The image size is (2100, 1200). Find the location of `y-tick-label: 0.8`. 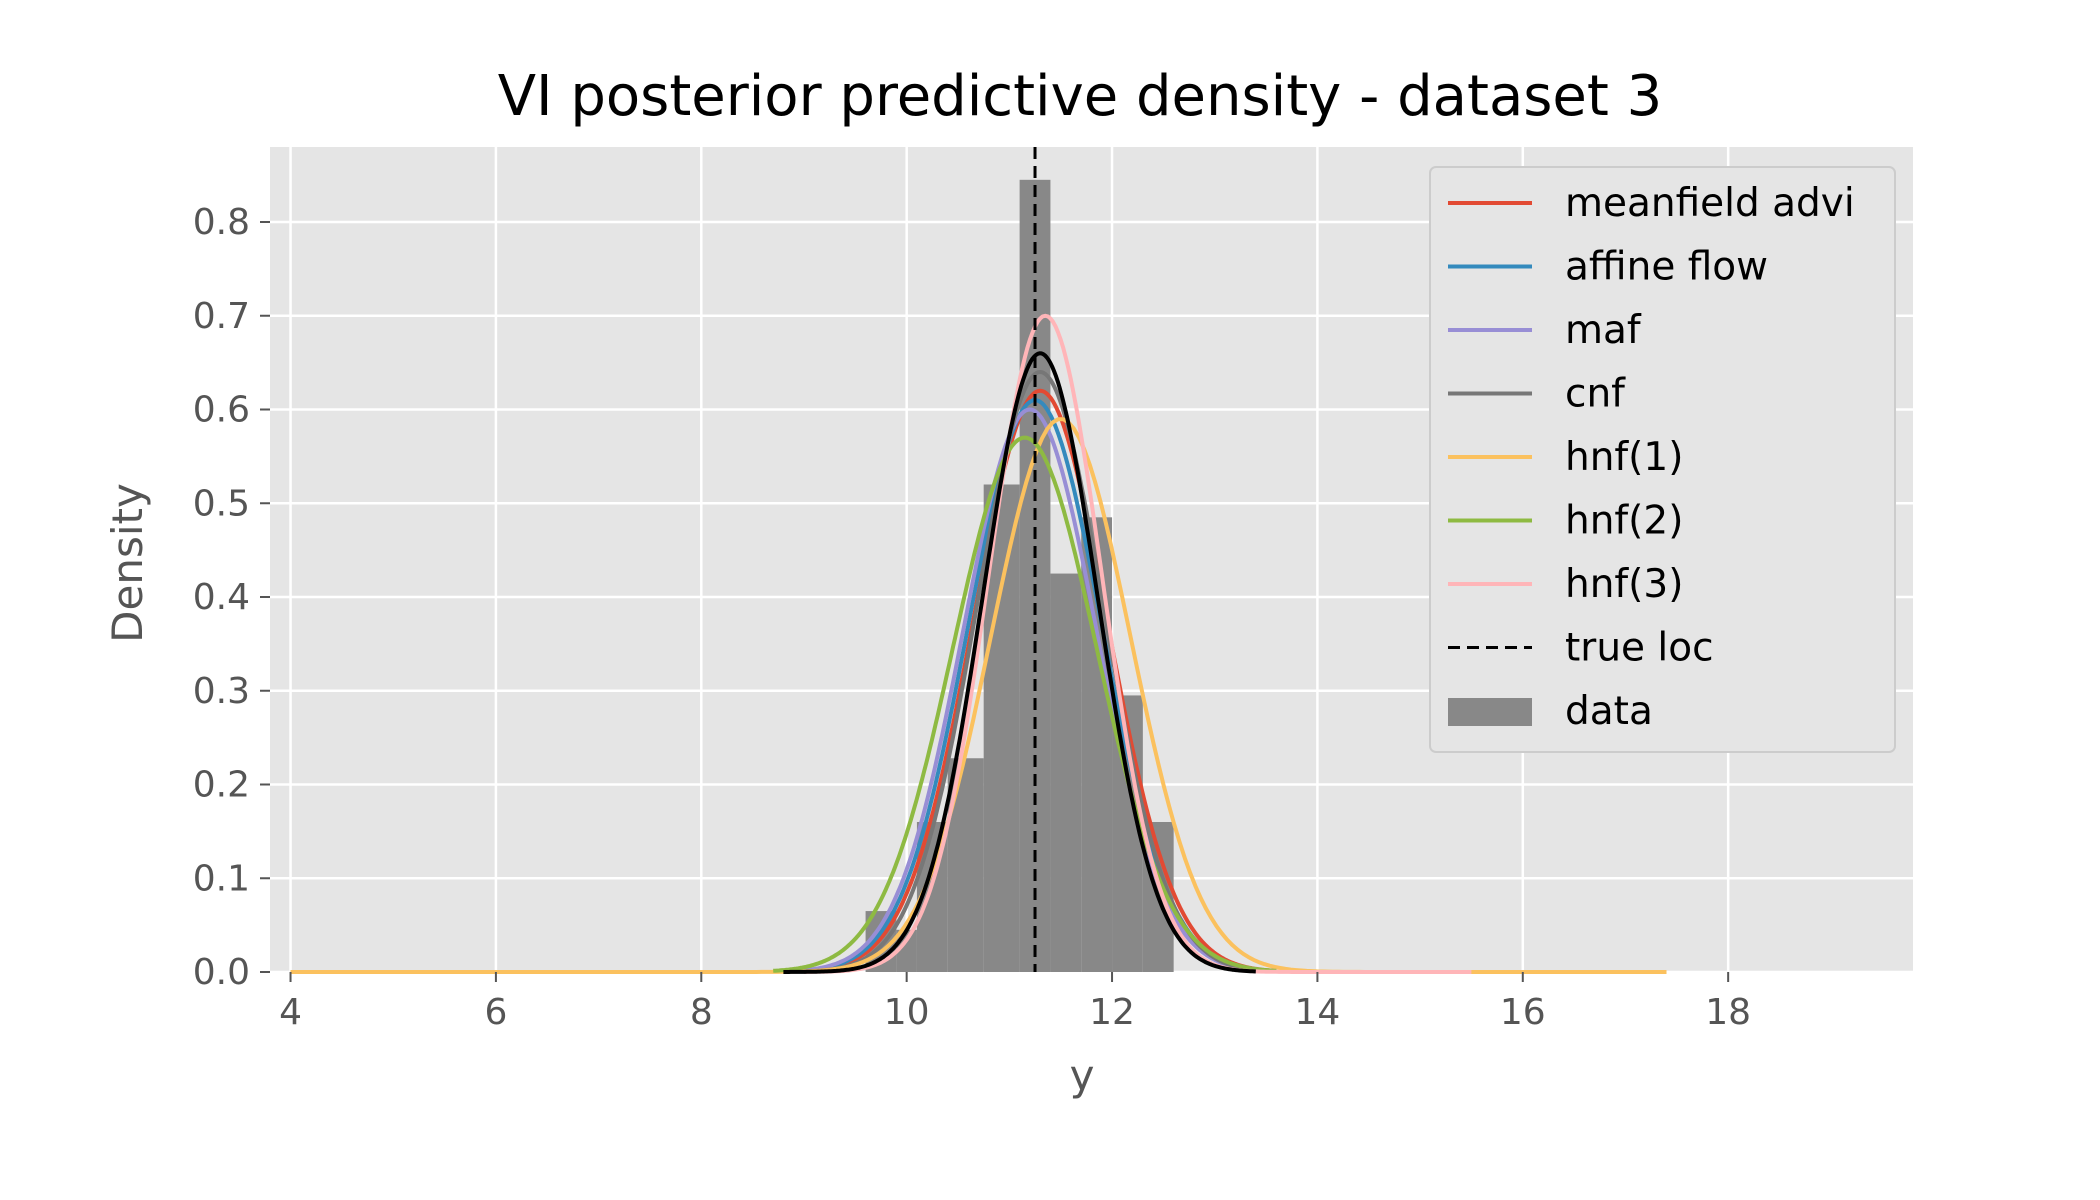

y-tick-label: 0.8 is located at coordinates (221, 222).